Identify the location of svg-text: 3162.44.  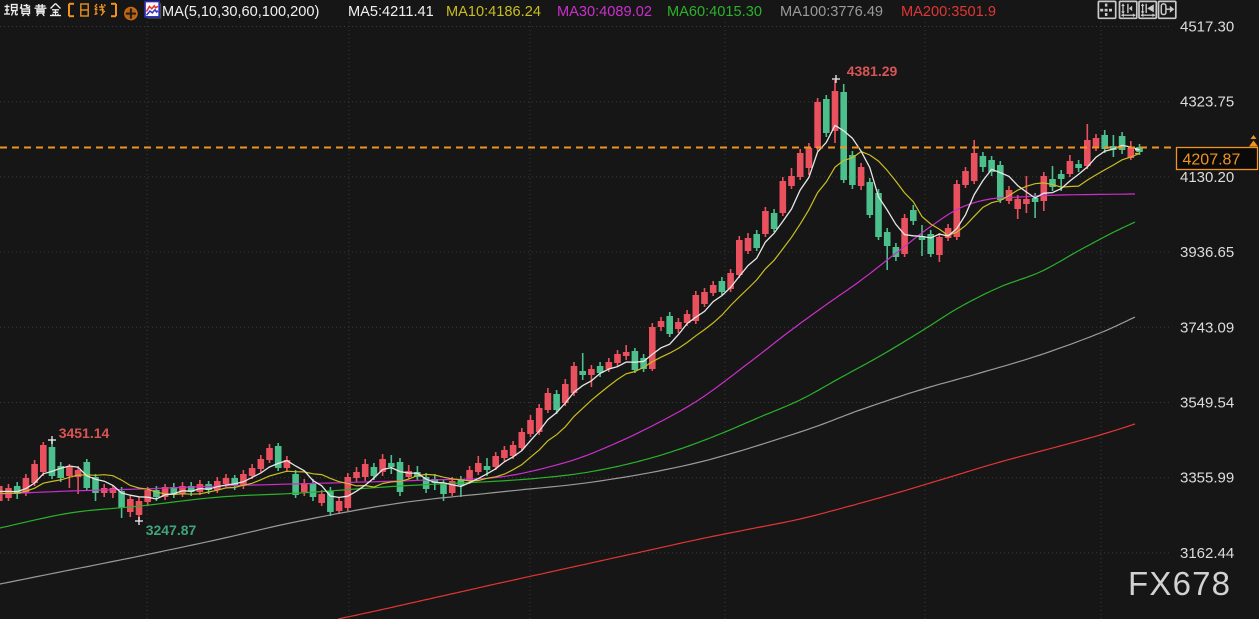
(1207, 553).